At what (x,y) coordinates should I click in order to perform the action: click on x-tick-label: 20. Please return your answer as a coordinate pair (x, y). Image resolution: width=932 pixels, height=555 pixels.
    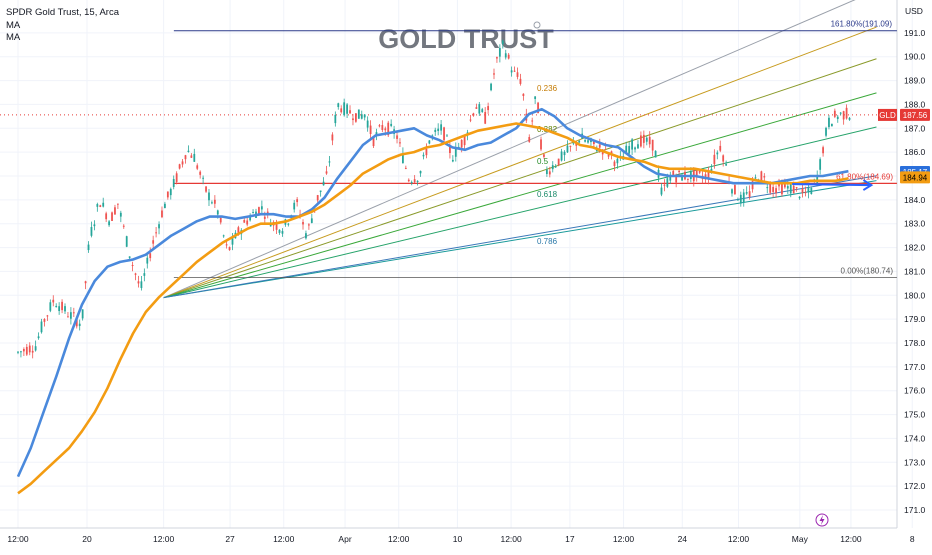
    Looking at the image, I should click on (87, 539).